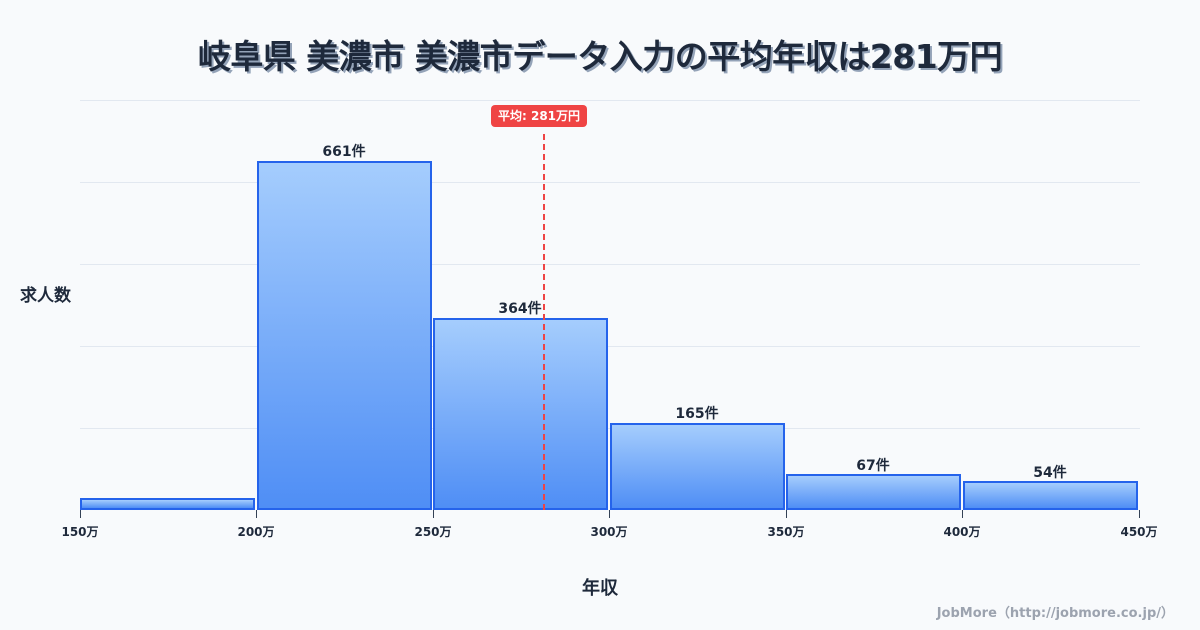  What do you see at coordinates (1050, 473) in the screenshot?
I see `bar-value-label: 54件` at bounding box center [1050, 473].